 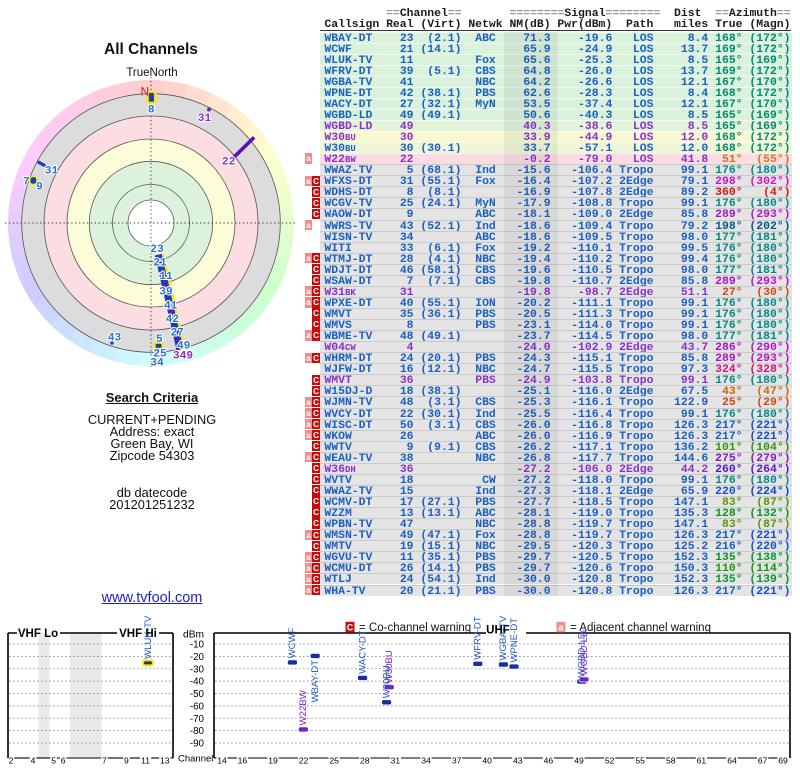 What do you see at coordinates (197, 669) in the screenshot?
I see `svg-text: -30` at bounding box center [197, 669].